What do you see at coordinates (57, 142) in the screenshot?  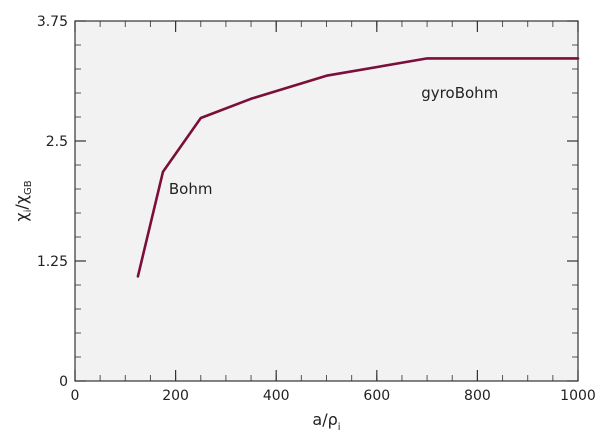 I see `y-tick-label: 2.5` at bounding box center [57, 142].